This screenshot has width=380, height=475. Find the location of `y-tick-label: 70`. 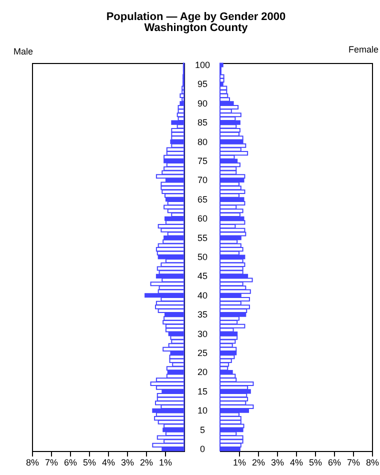

y-tick-label: 70 is located at coordinates (202, 180).